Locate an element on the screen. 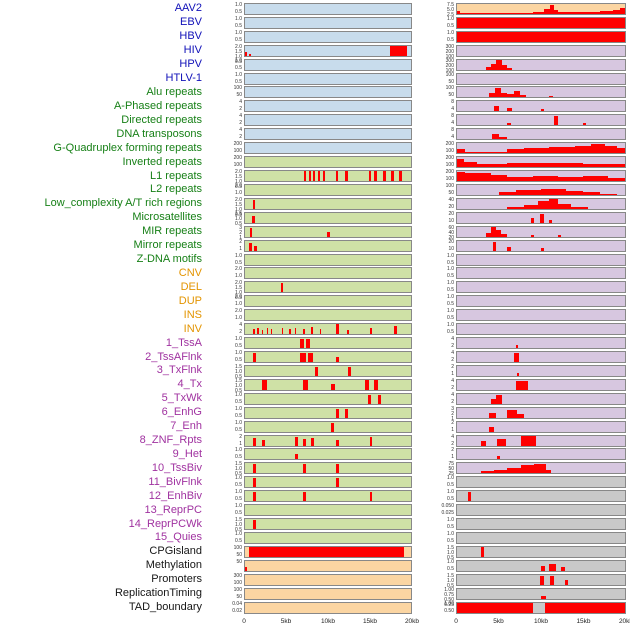 The width and height of the screenshot is (630, 630). track-row: Mirror repeats 2 1 20 10 is located at coordinates (315, 246).